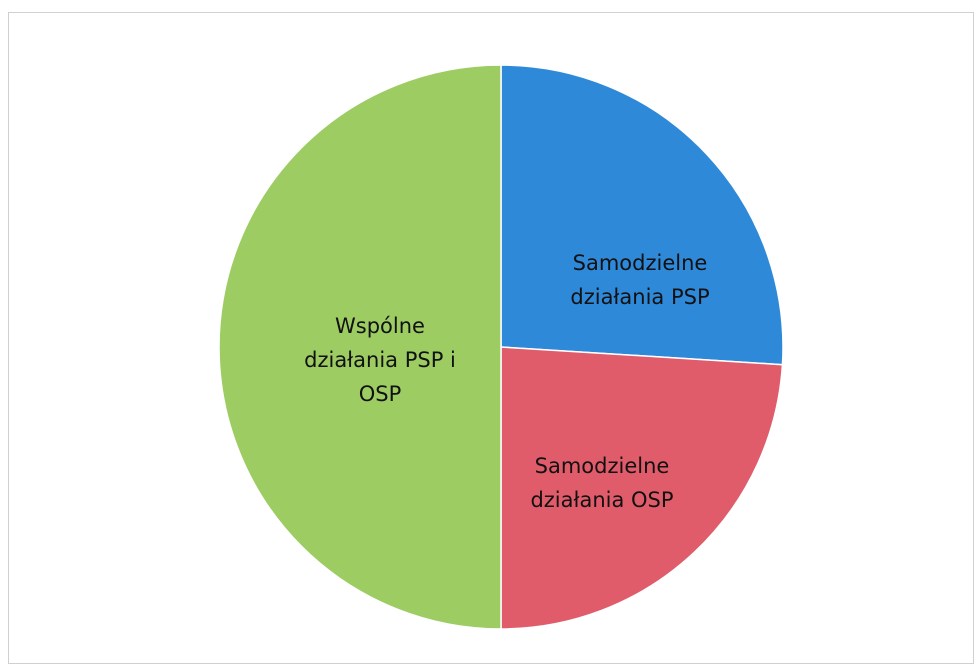 This screenshot has height=672, width=979. Describe the element at coordinates (602, 483) in the screenshot. I see `slice-label: Samodzielne działania OSP` at that location.